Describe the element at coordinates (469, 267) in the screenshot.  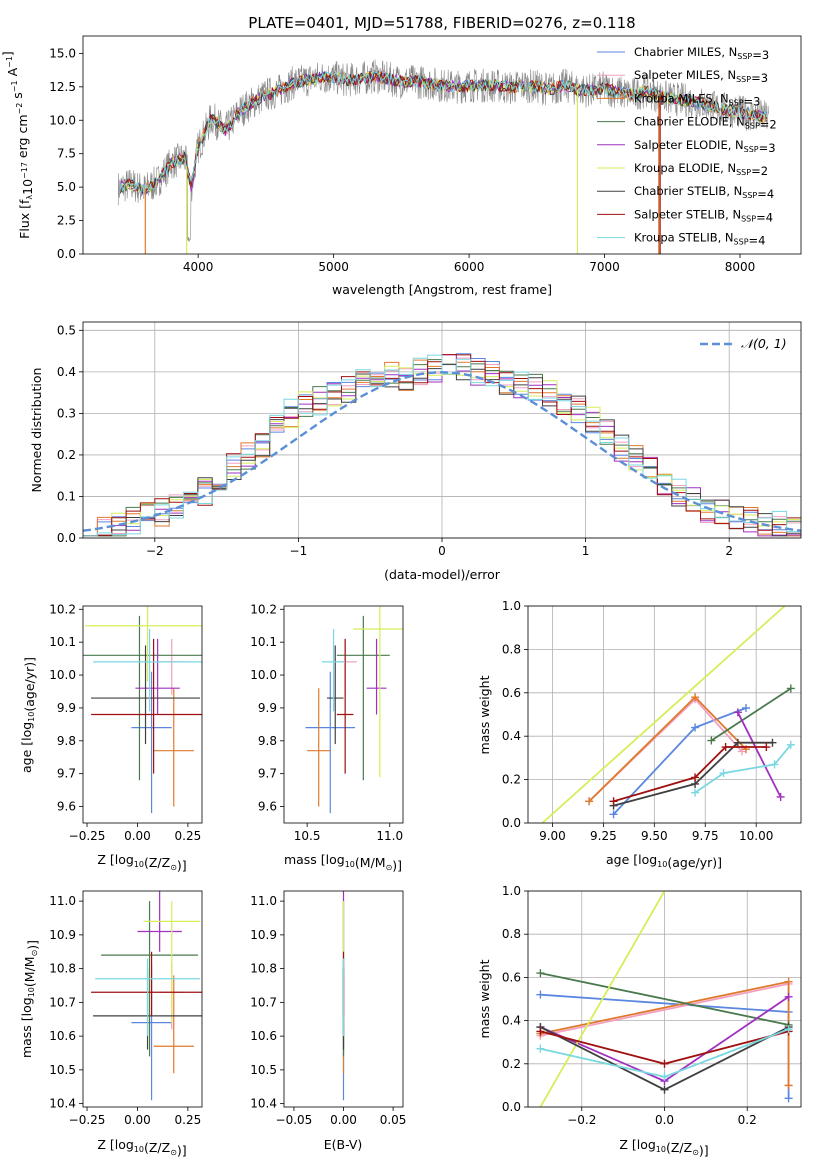
I see `x-tick-label: 6000` at that location.